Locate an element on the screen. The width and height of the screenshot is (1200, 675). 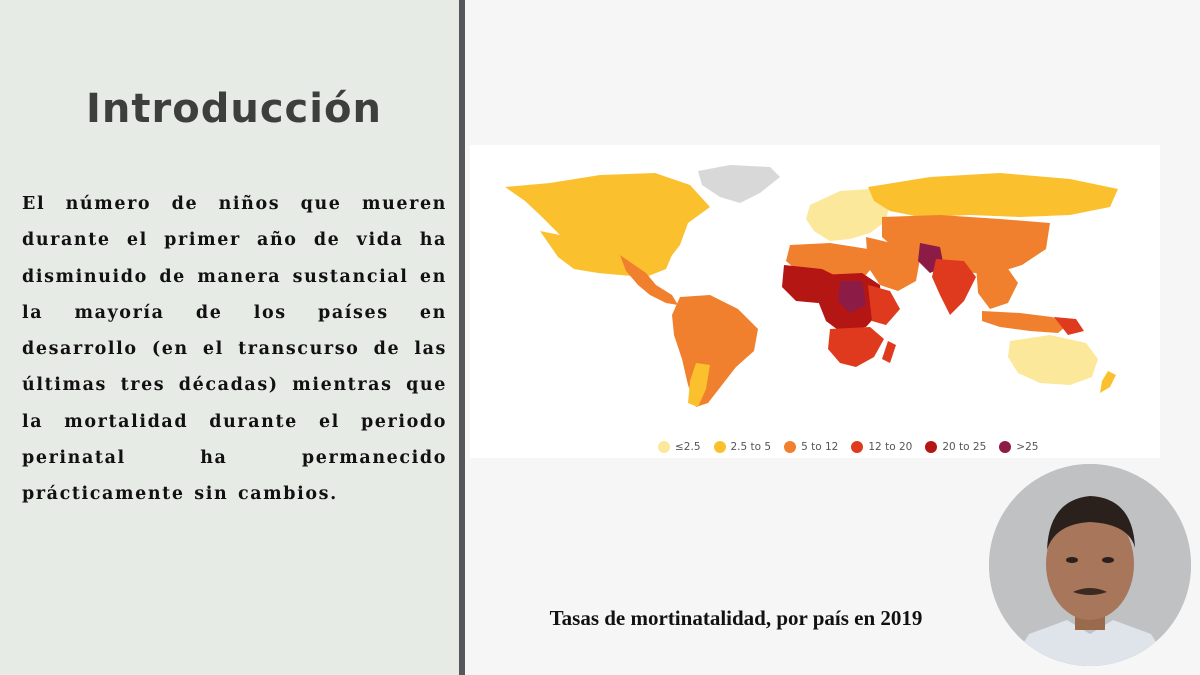
usa is located at coordinates (606, 254).